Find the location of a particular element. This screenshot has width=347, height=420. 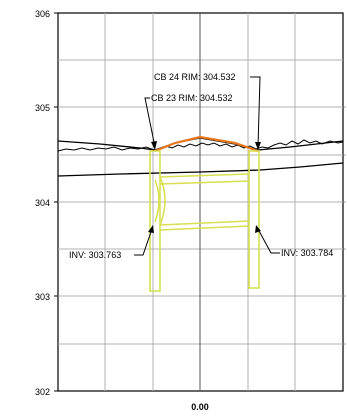

arrow-inv-right is located at coordinates (258, 229).